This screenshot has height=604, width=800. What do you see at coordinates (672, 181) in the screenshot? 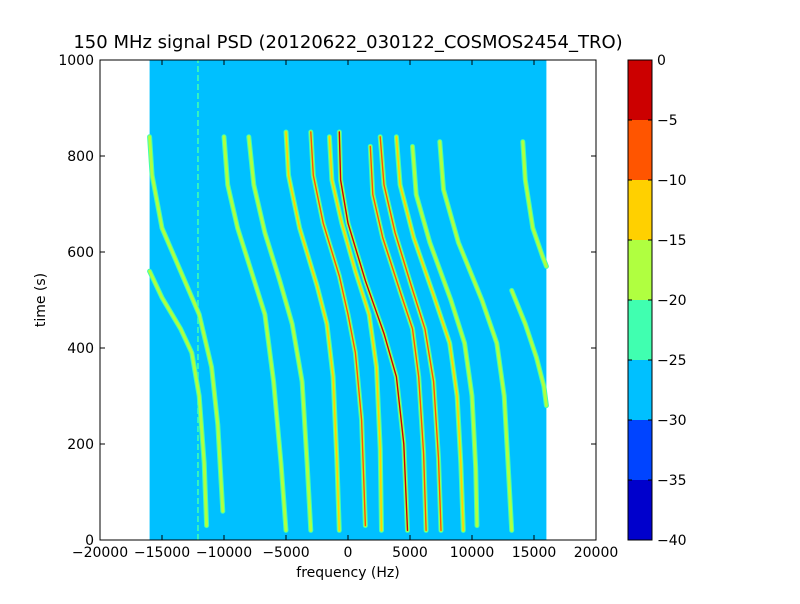
I see `colorbar-tick-label: −10` at bounding box center [672, 181].